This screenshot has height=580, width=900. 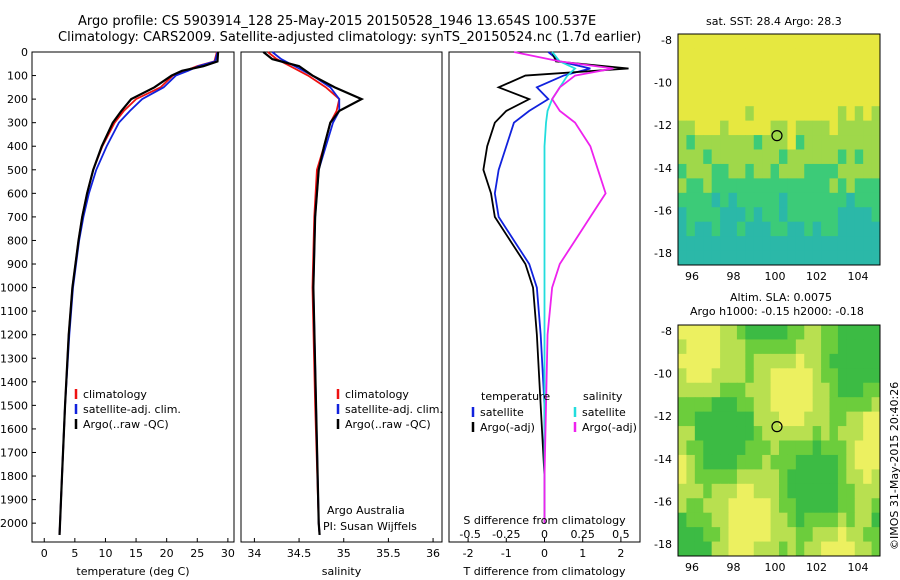 What do you see at coordinates (506, 534) in the screenshot?
I see `diff-top-tick-label: -0.25` at bounding box center [506, 534].